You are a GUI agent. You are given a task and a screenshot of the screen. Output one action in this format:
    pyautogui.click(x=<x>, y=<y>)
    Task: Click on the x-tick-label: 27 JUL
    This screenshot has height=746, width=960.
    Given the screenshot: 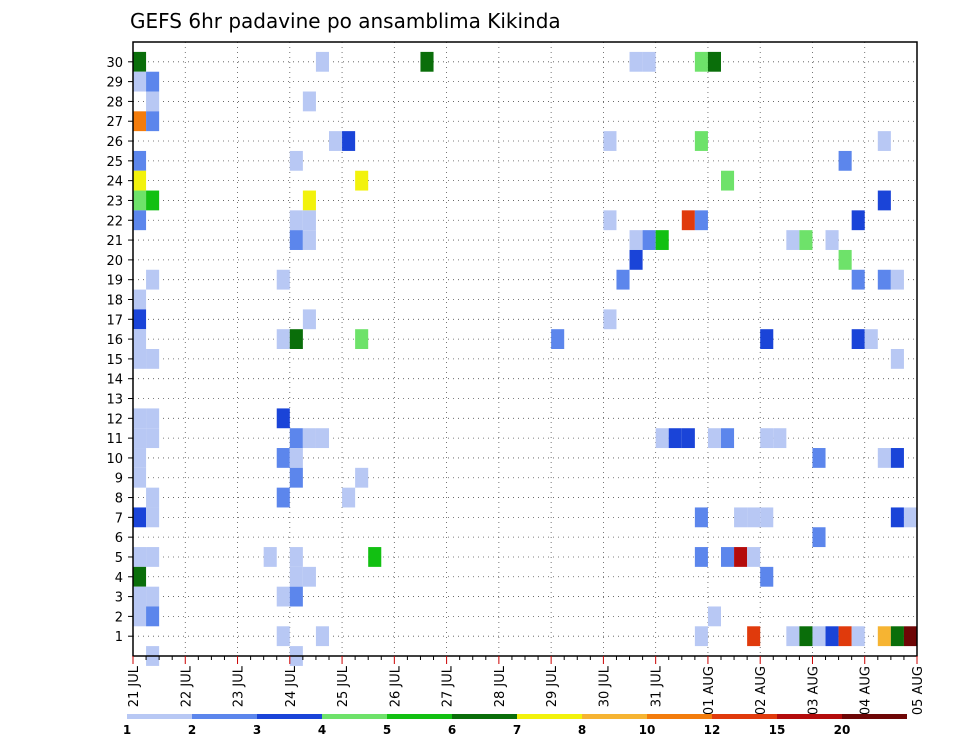 What is the action you would take?
    pyautogui.click(x=448, y=686)
    